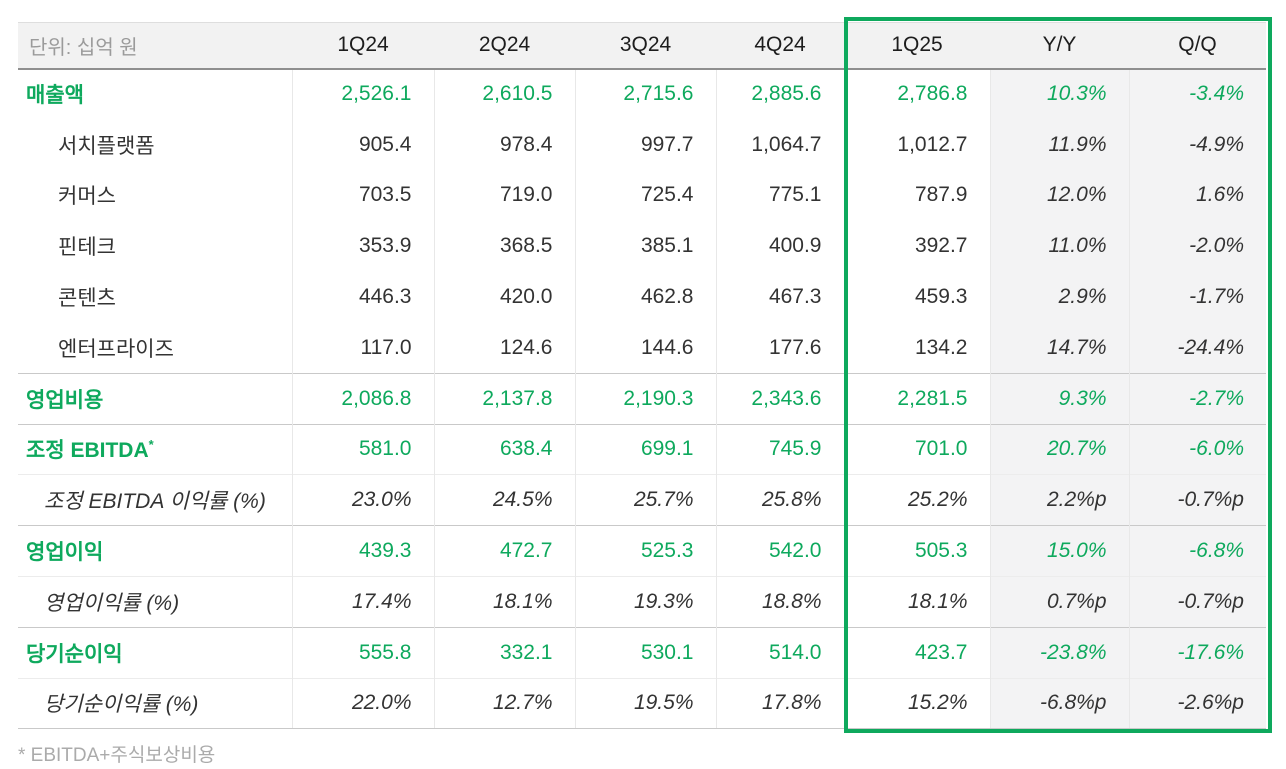 The width and height of the screenshot is (1286, 769). I want to click on cell-operating-expenses-2q24: 2,137.8, so click(504, 398).